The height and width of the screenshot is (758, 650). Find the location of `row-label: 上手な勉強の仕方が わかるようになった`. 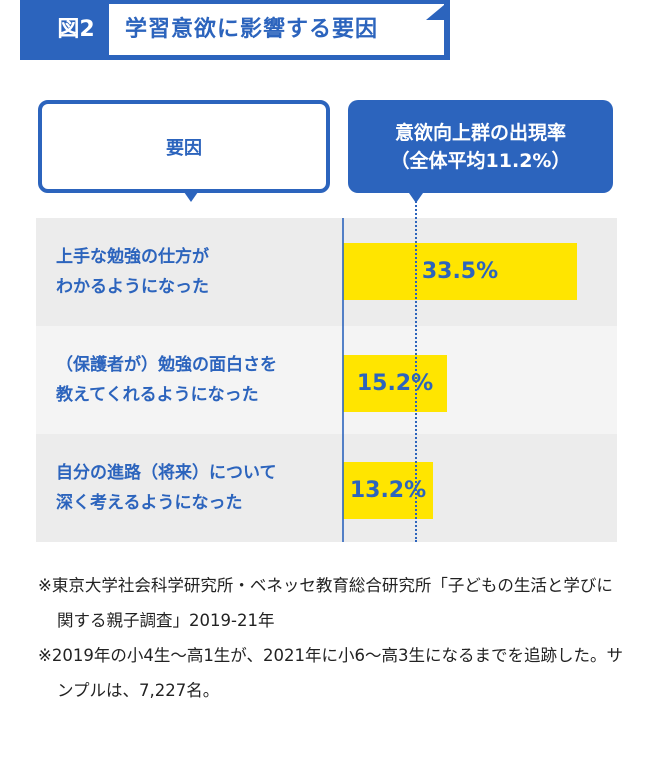

row-label: 上手な勉強の仕方が わかるようになった is located at coordinates (132, 272).